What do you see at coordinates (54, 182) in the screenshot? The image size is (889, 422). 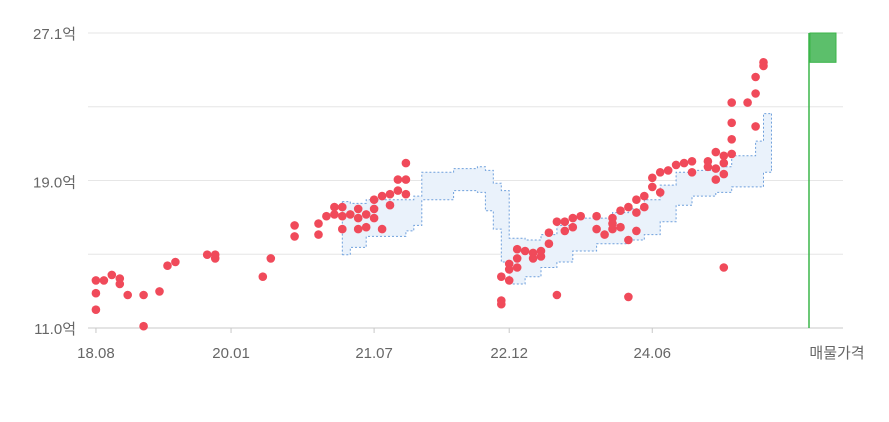 I see `y-tick-label: 19.0억` at bounding box center [54, 182].